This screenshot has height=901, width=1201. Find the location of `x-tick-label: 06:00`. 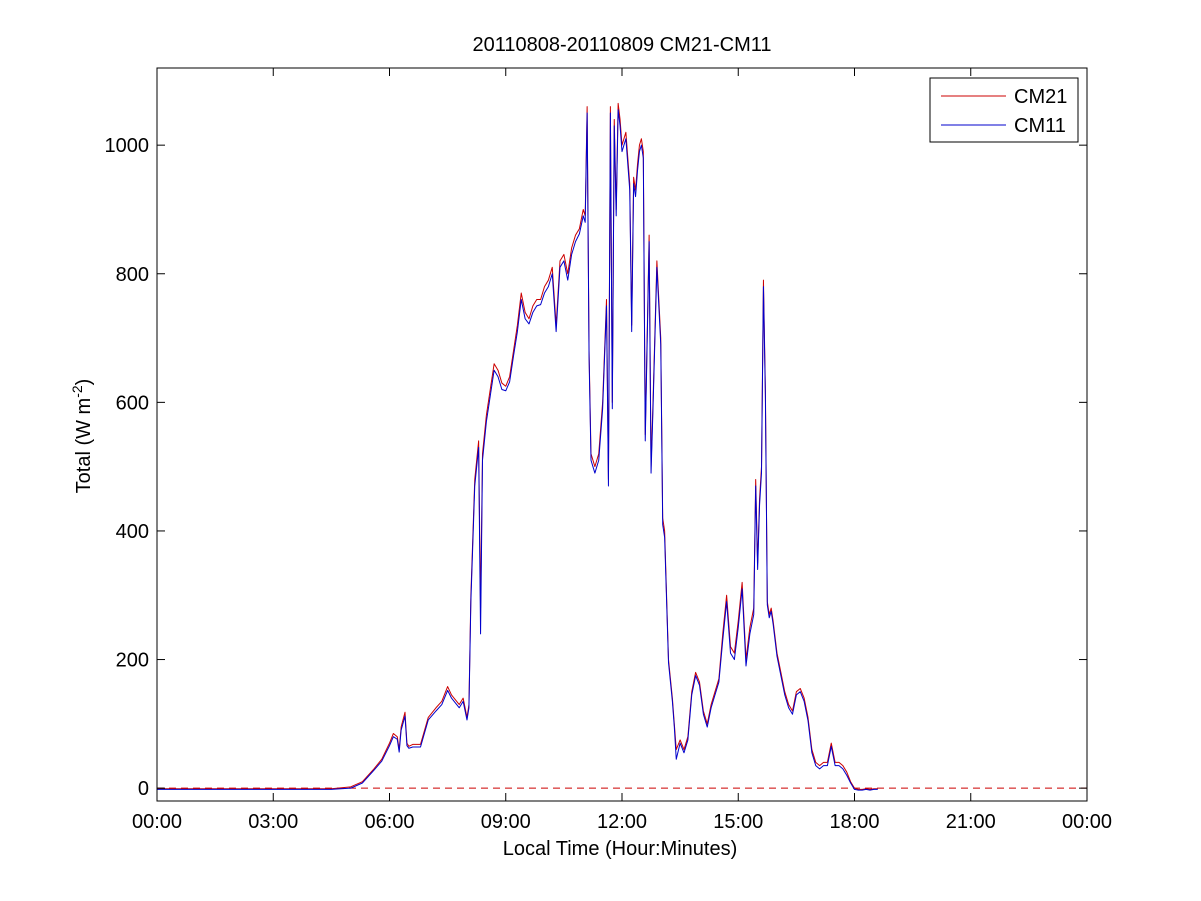

x-tick-label: 06:00 is located at coordinates (389, 822).